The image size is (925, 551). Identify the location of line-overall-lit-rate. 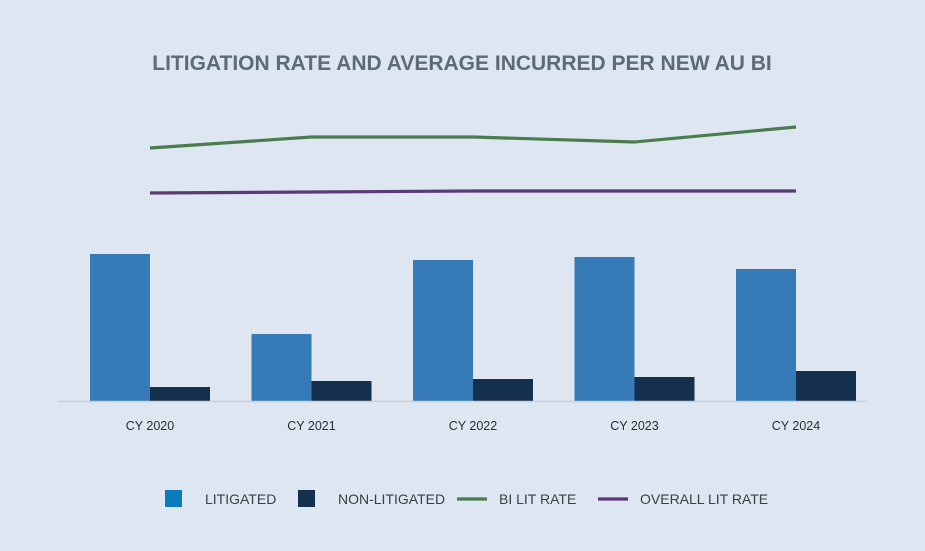
(472, 192).